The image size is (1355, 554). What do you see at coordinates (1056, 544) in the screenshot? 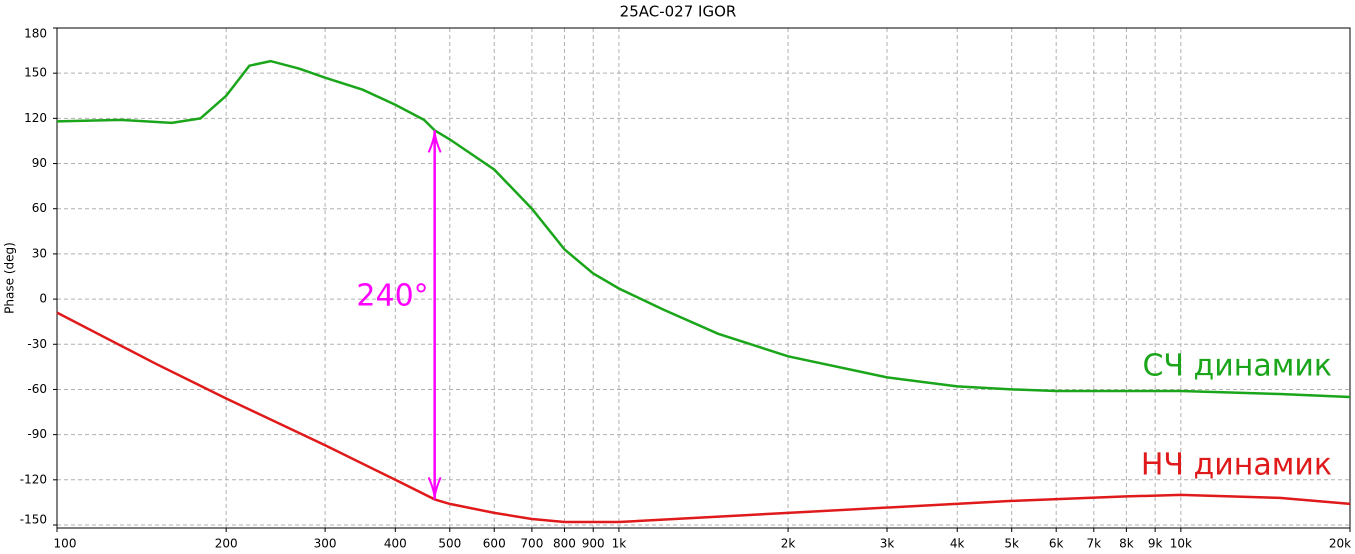
I see `x-tick-label: 6k` at bounding box center [1056, 544].